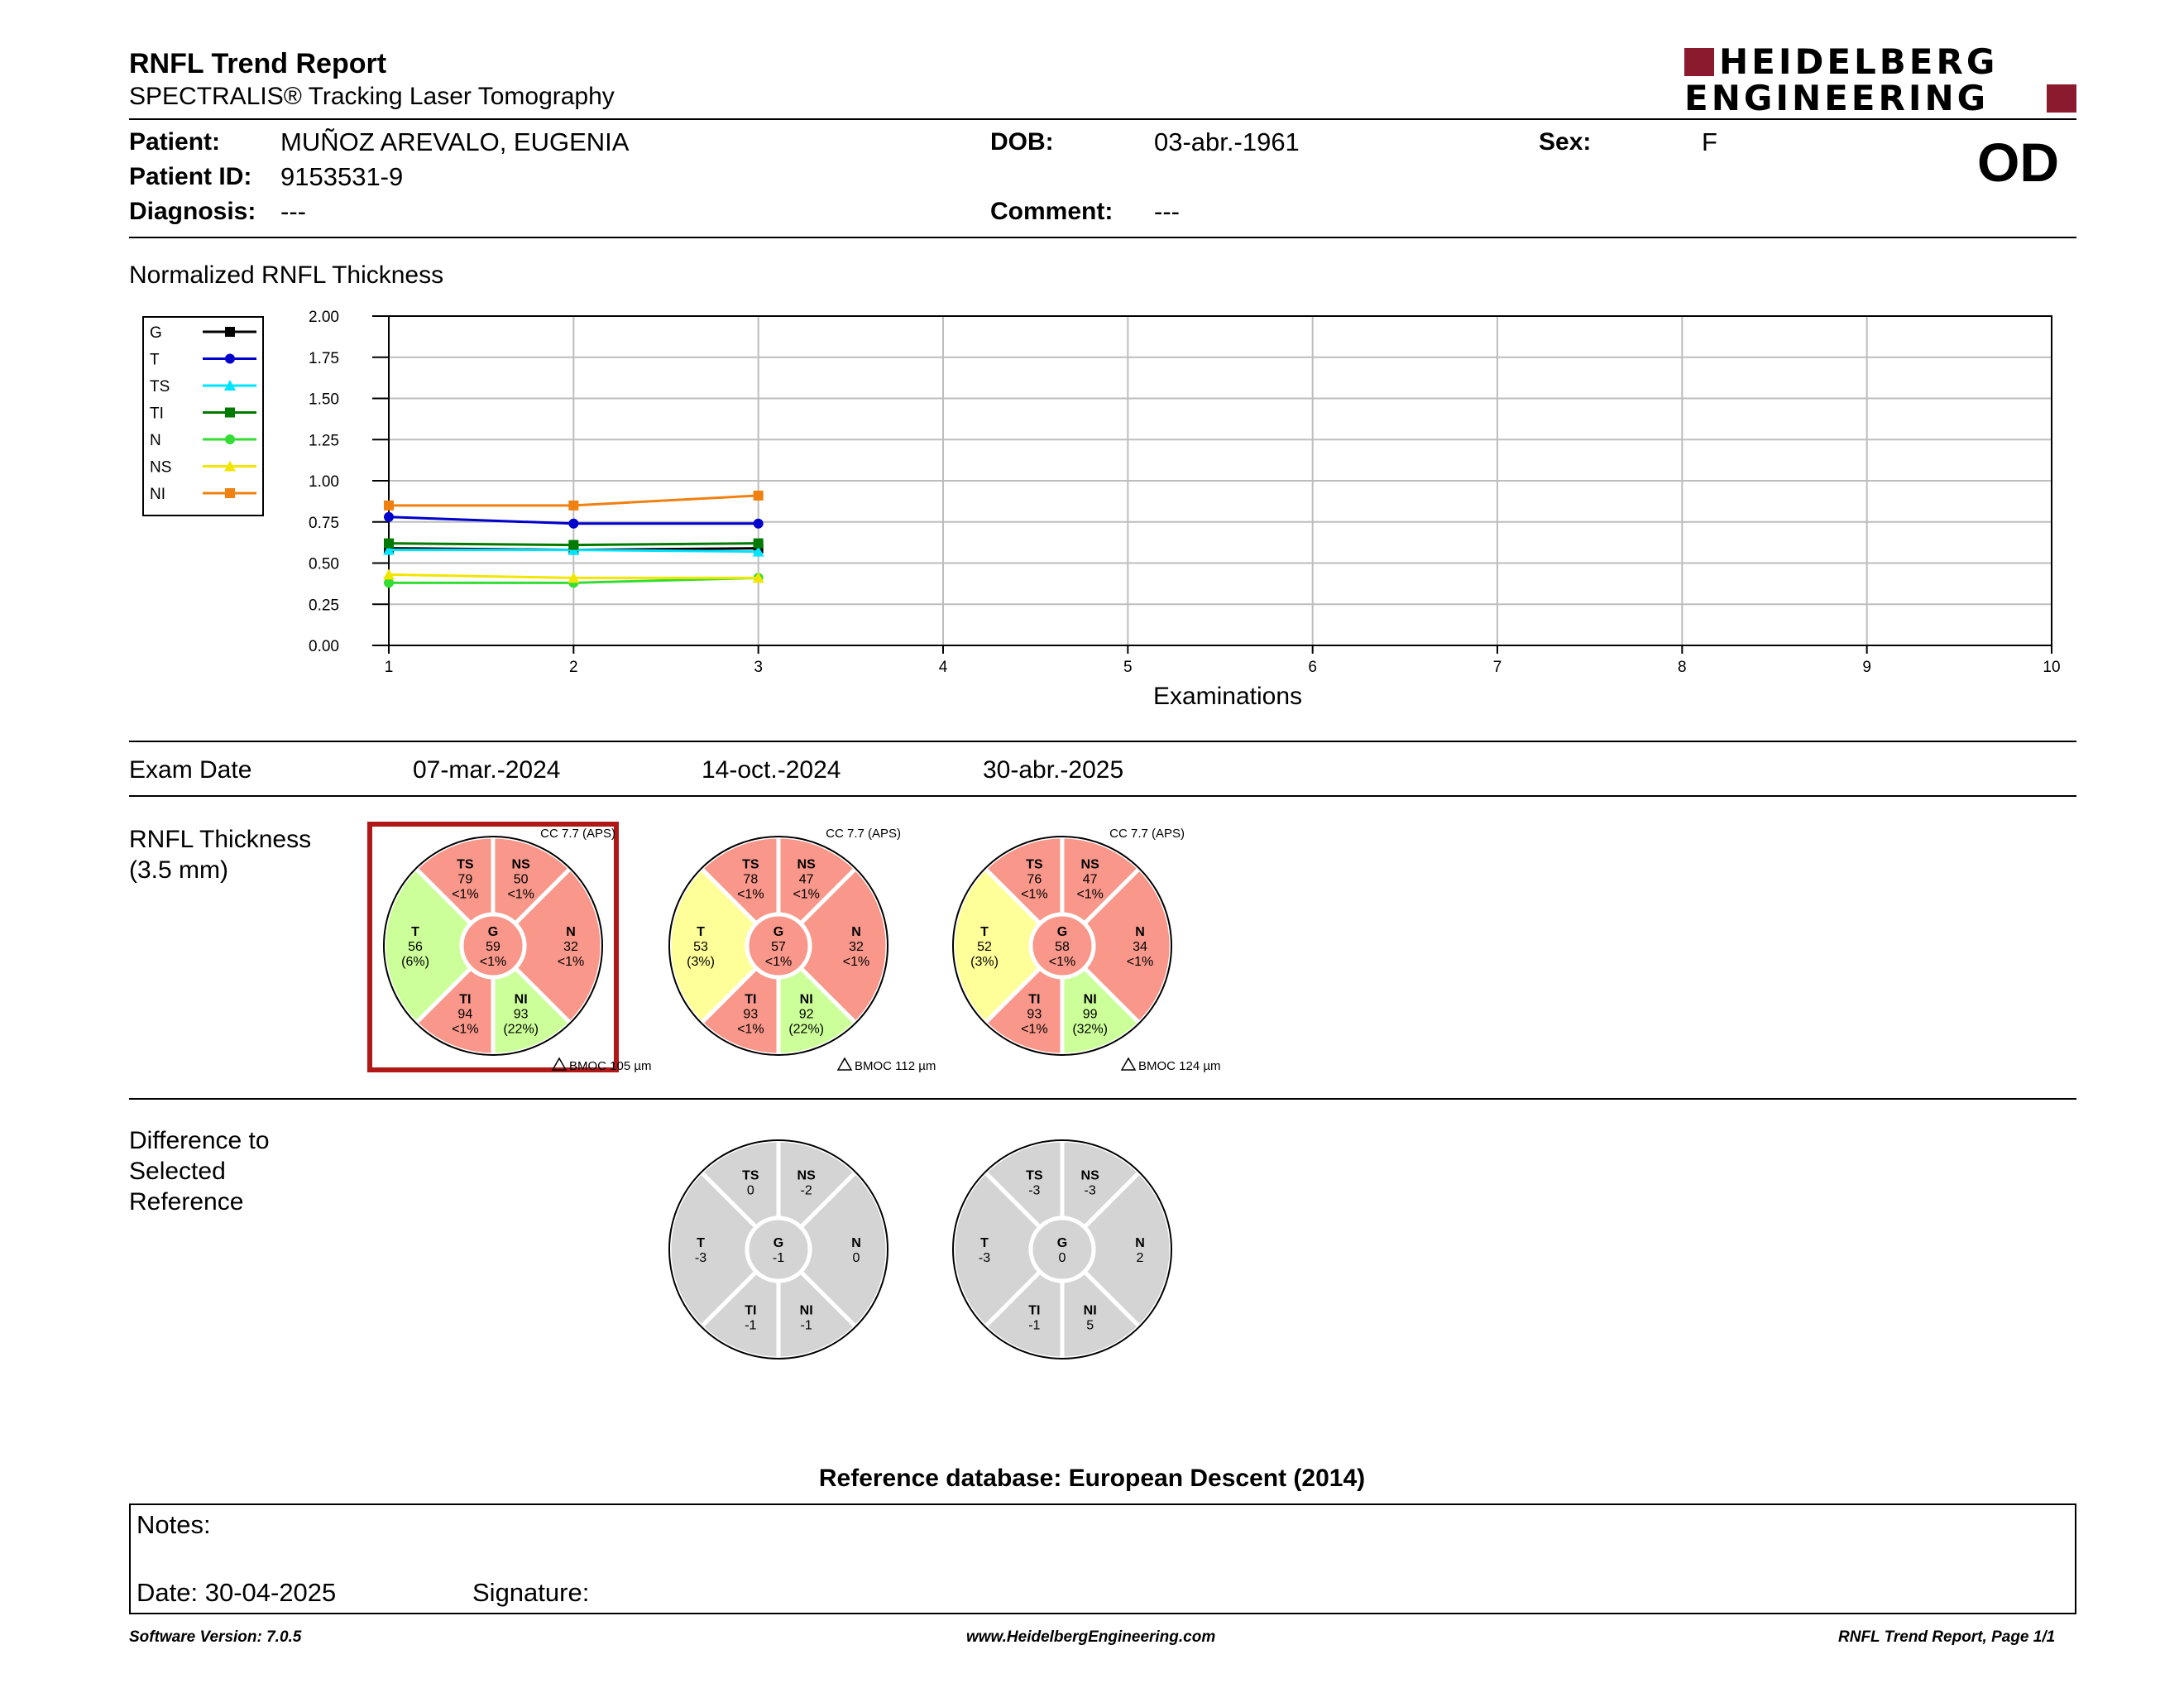 This screenshot has height=1688, width=2184. I want to click on difference-section-title: Difference to Selected Reference, so click(199, 1171).